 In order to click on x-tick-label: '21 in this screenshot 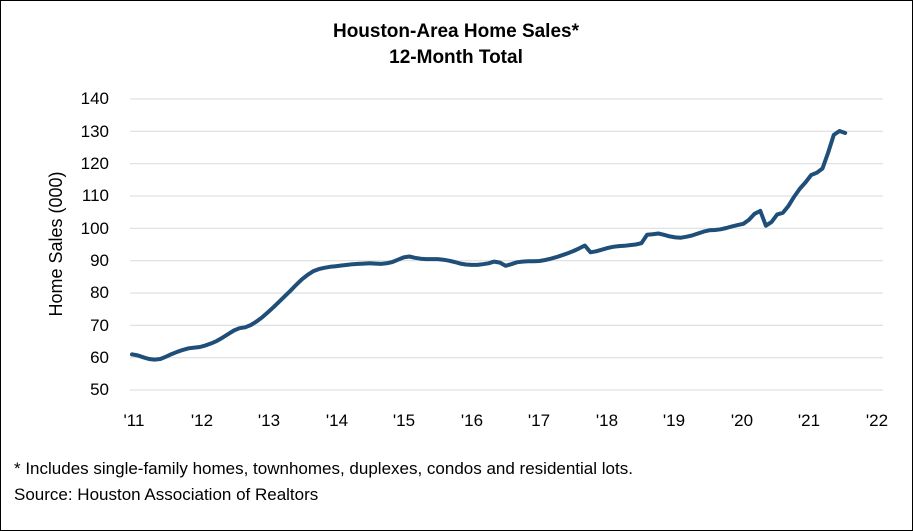, I will do `click(809, 420)`.